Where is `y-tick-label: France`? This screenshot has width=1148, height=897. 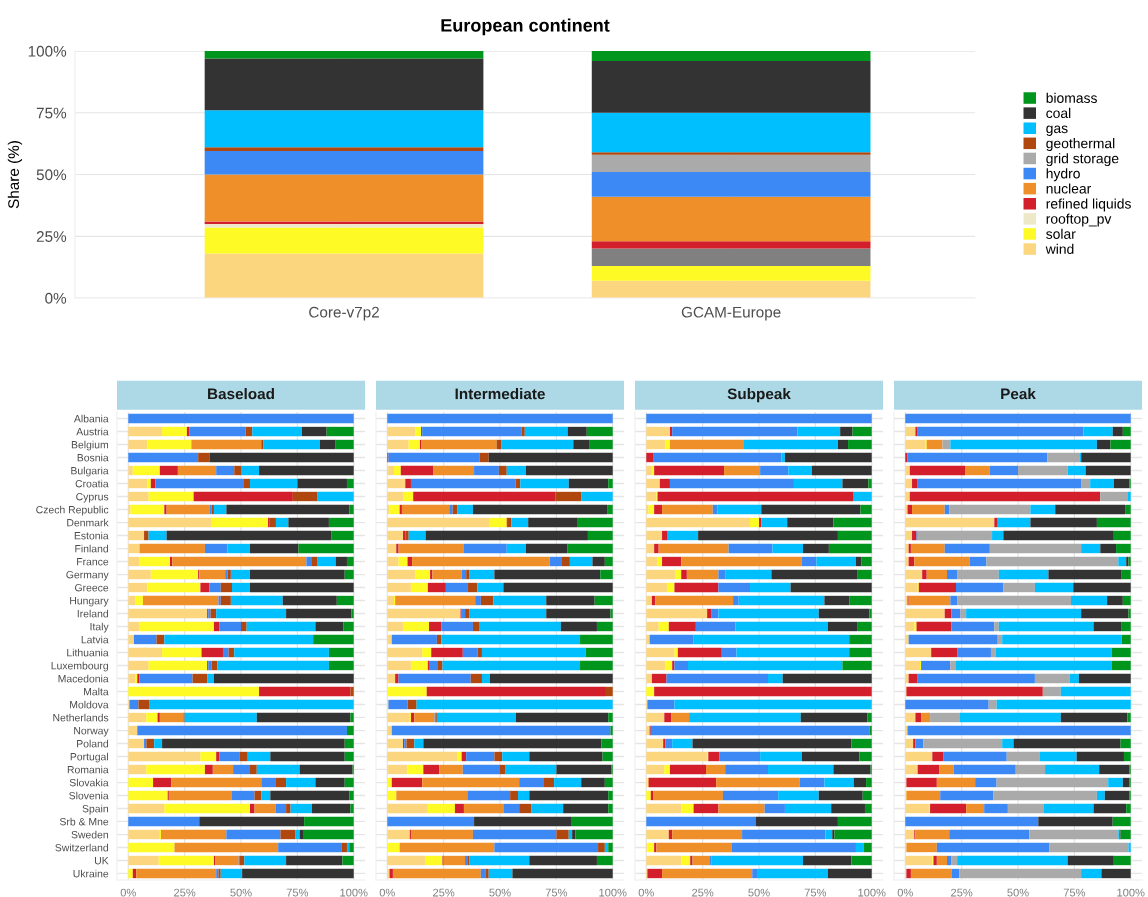 y-tick-label: France is located at coordinates (93, 562).